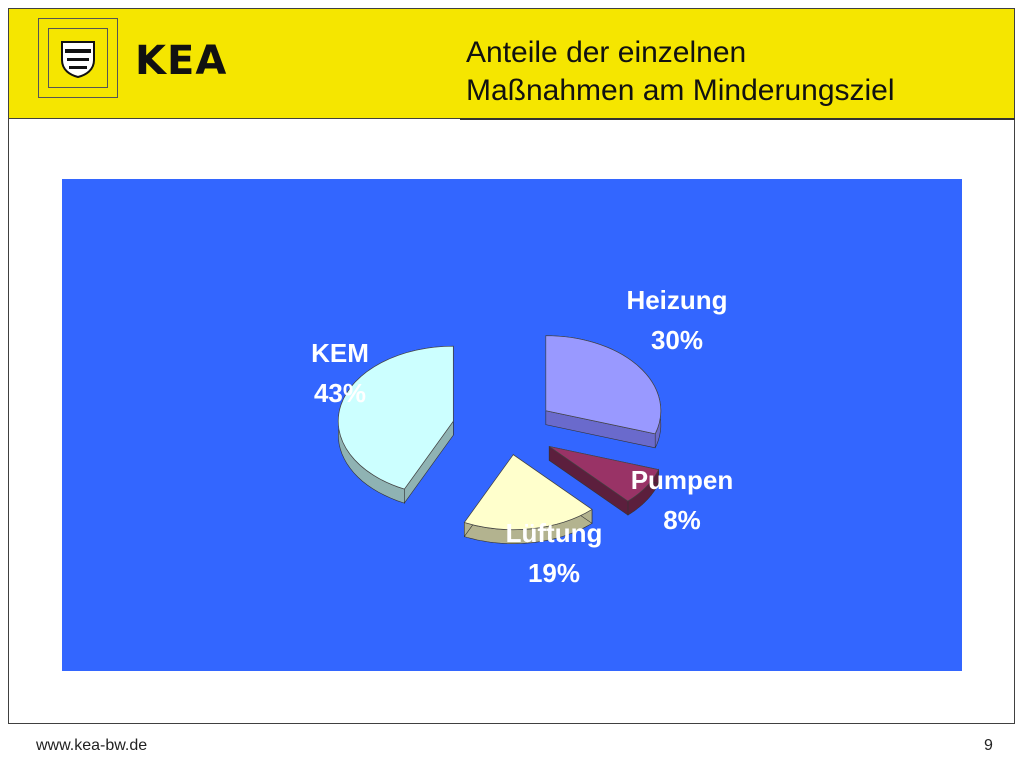 The image size is (1024, 768). Describe the element at coordinates (606, 52) in the screenshot. I see `page-title-line-1: Anteile der einzelnen` at that location.